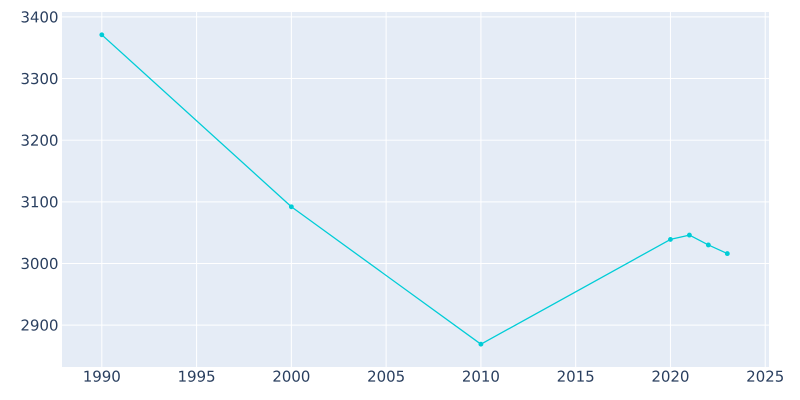 This screenshot has height=400, width=800. Describe the element at coordinates (291, 376) in the screenshot. I see `x-tick-label: 2000` at that location.